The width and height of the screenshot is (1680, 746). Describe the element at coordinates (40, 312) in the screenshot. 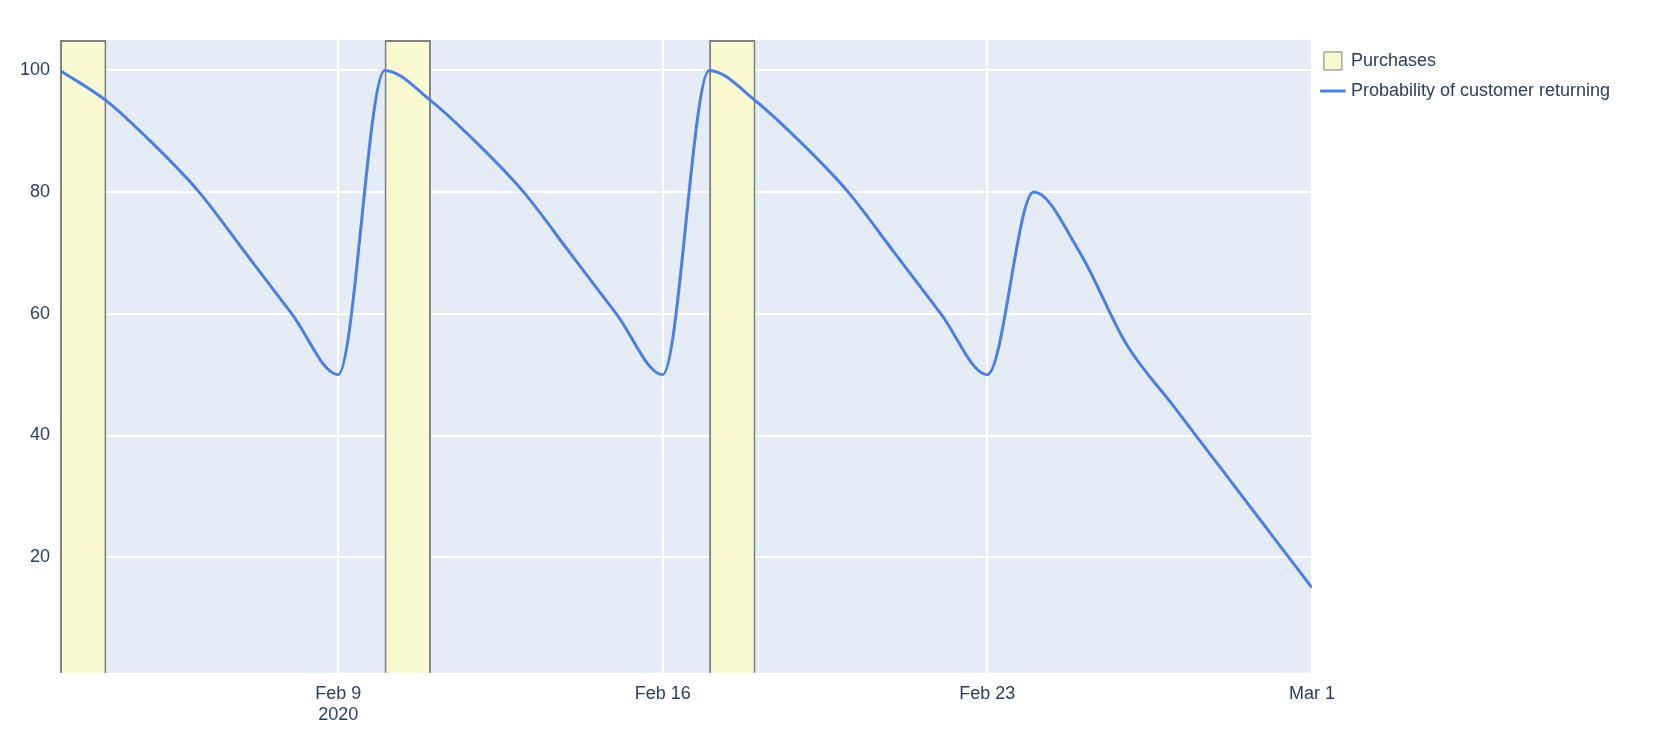

I see `y-tick-label: 60` at that location.